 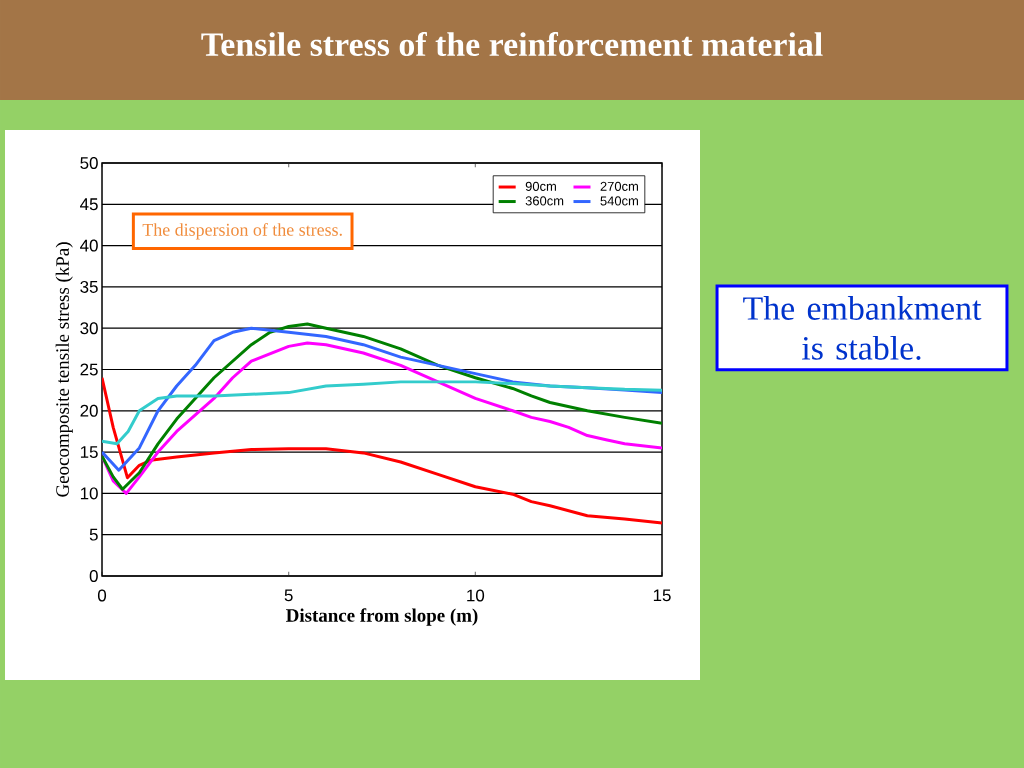 What do you see at coordinates (102, 595) in the screenshot?
I see `x-tick-label: 0` at bounding box center [102, 595].